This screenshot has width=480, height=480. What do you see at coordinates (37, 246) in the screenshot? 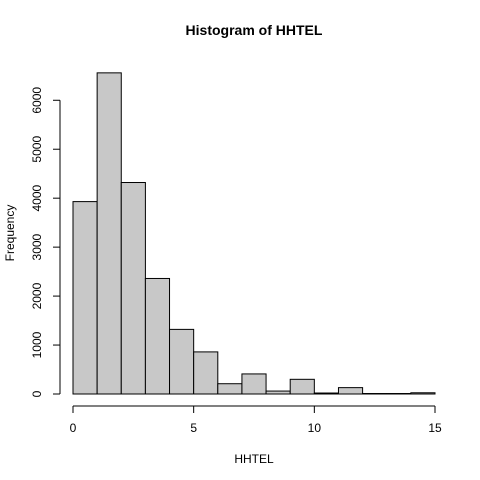
I see `y-tick-label: 3000` at bounding box center [37, 246].